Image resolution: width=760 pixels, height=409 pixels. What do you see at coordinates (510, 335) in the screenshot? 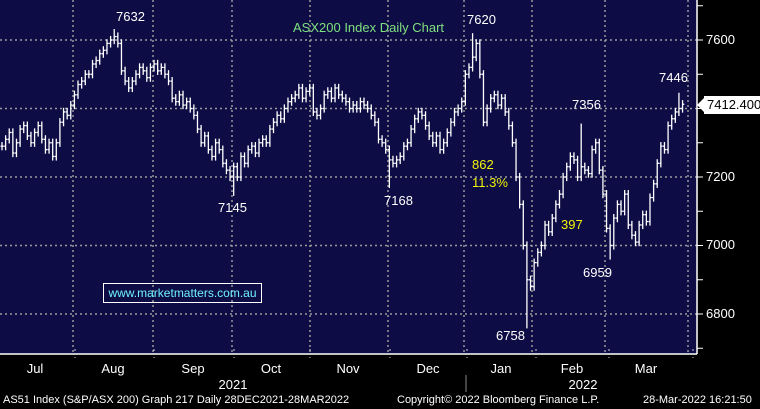
I see `annotation-low: 6758` at bounding box center [510, 335].